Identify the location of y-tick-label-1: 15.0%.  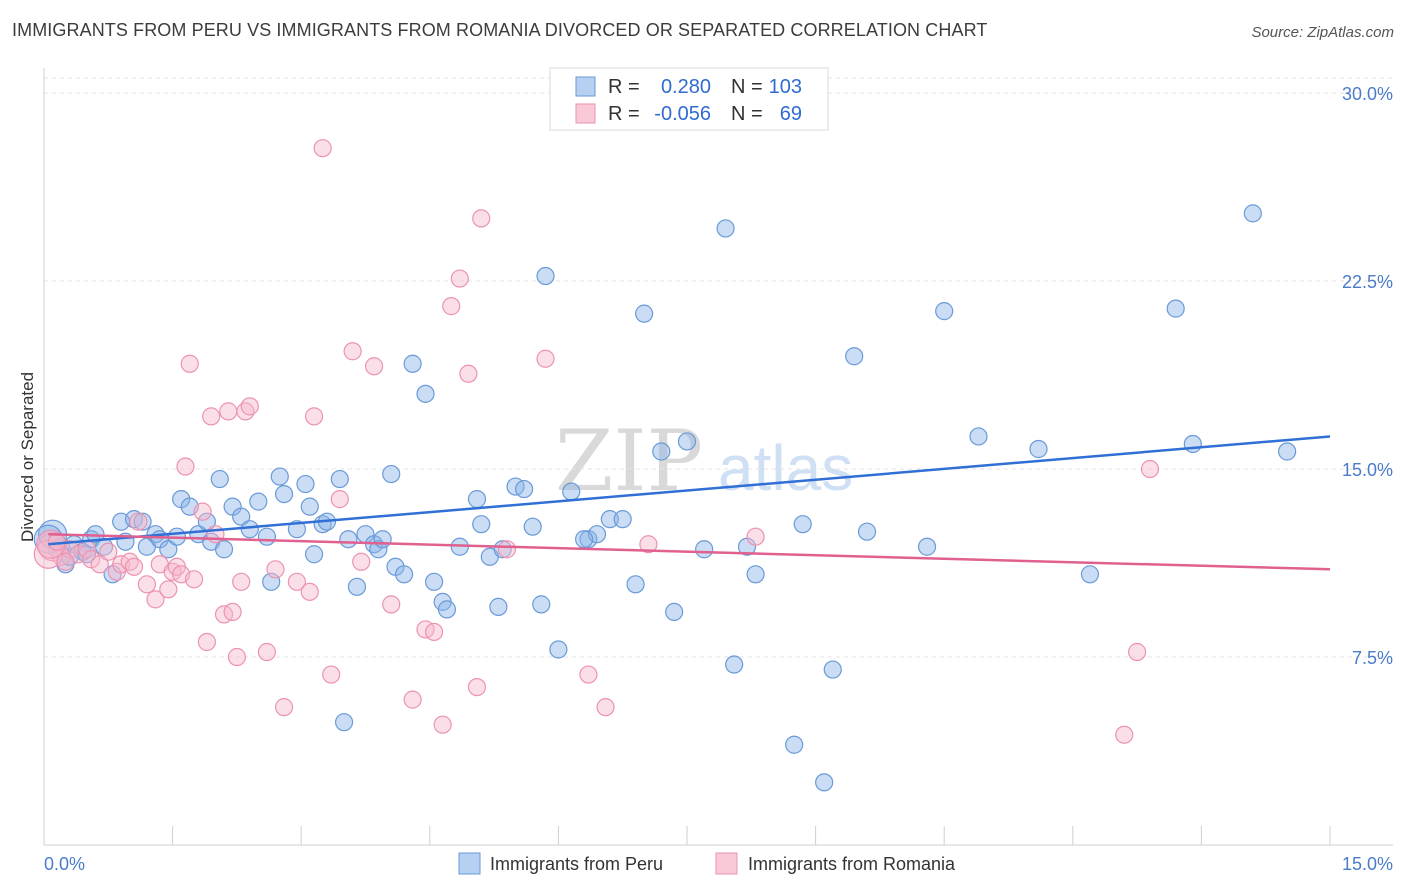
(1367, 470).